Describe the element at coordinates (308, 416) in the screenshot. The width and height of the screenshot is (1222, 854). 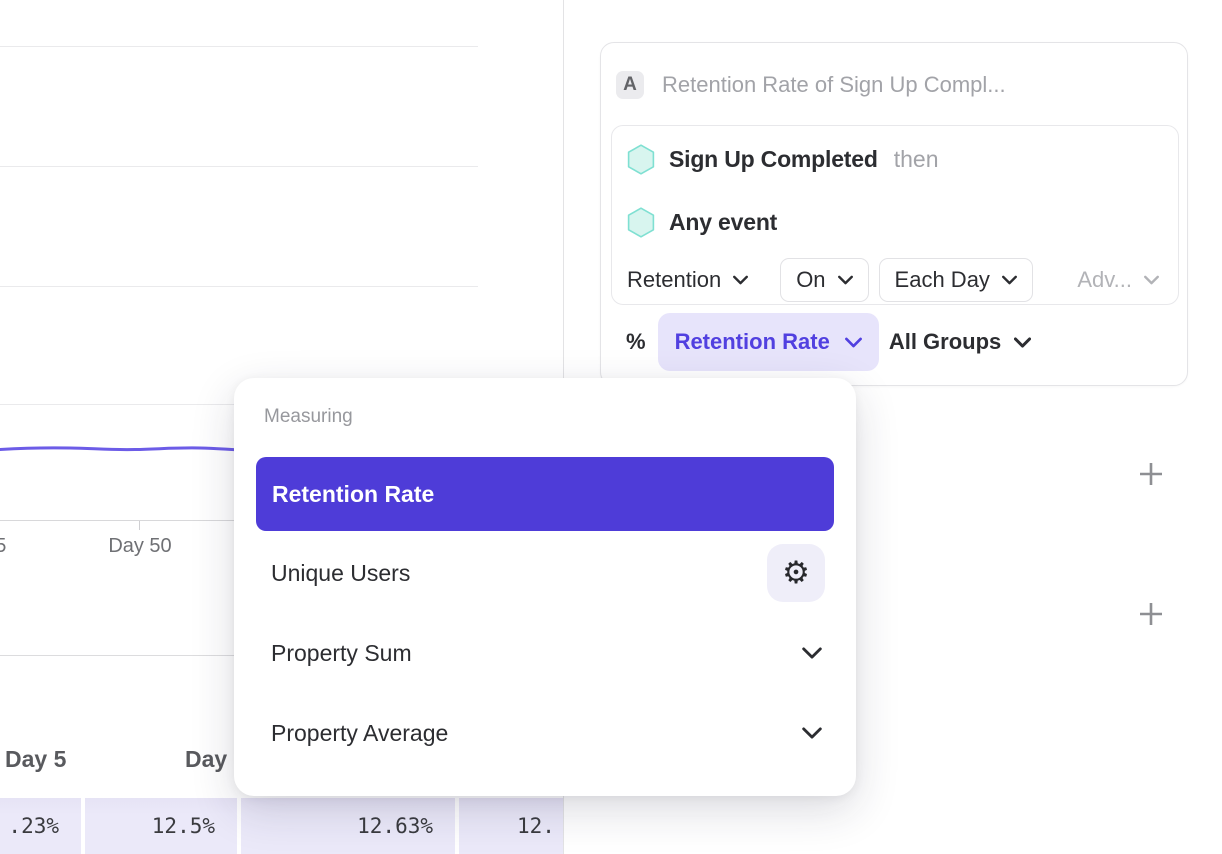
I see `menu-header: Measuring` at that location.